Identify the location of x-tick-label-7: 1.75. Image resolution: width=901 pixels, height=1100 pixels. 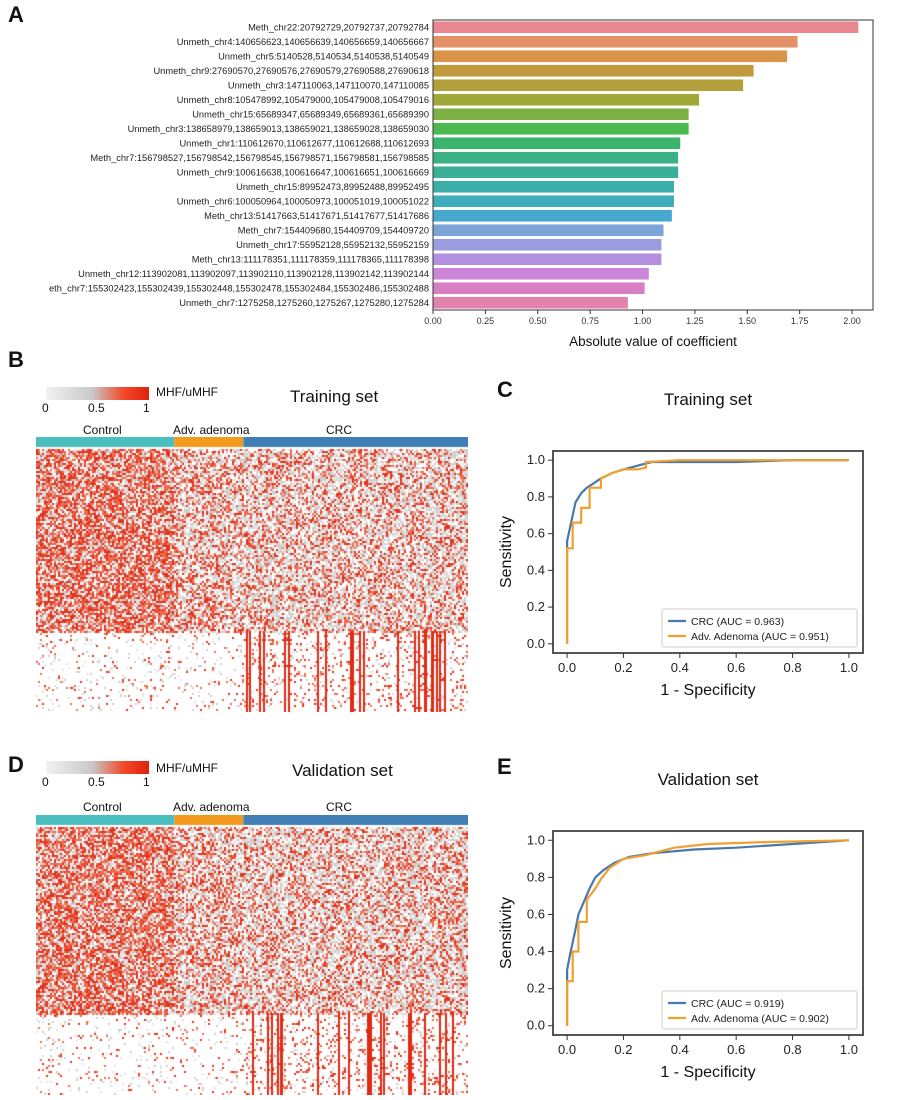
(800, 321).